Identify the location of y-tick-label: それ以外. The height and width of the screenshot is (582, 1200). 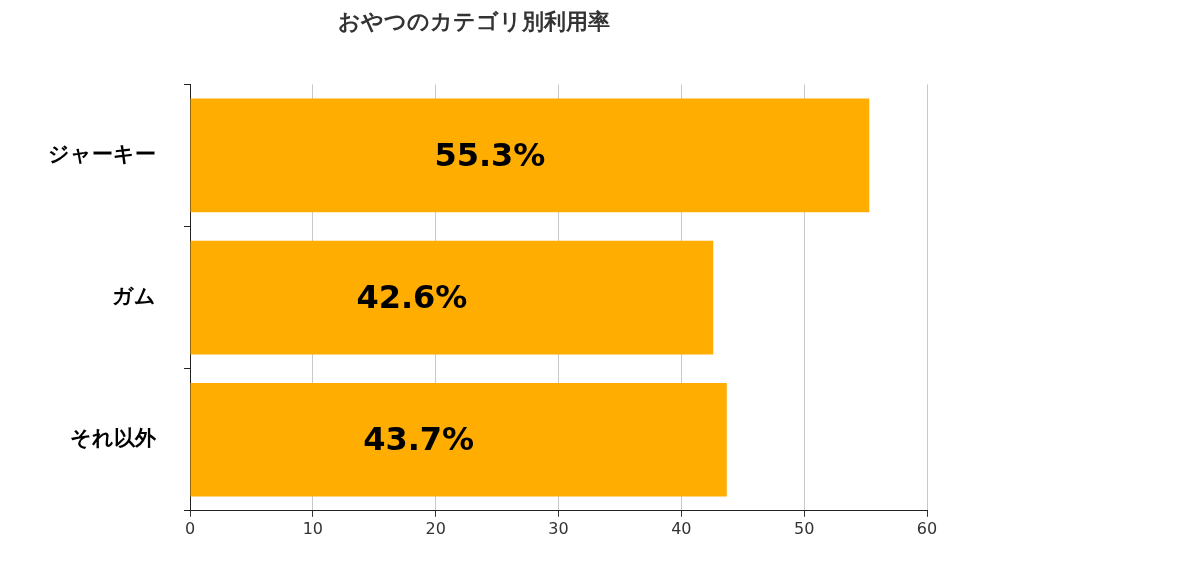
(113, 438).